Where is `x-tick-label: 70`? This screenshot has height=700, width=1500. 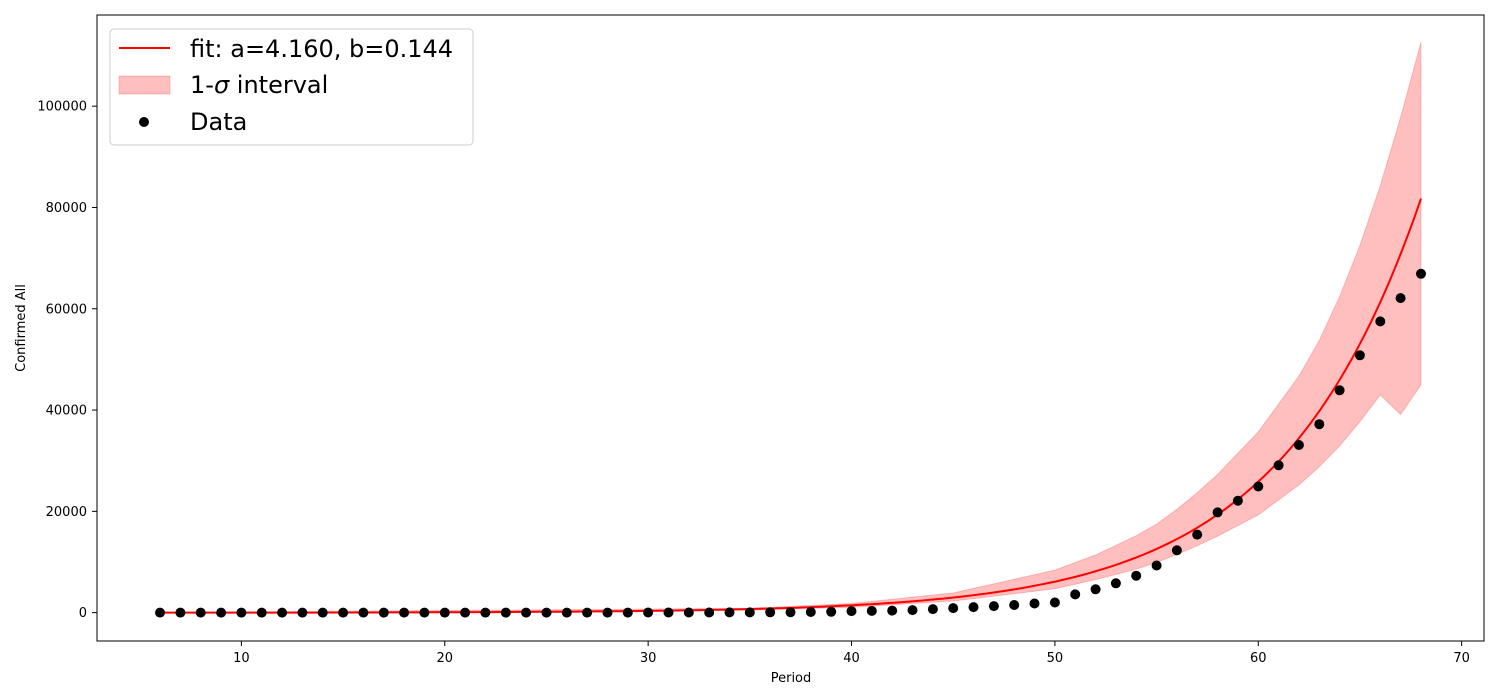
x-tick-label: 70 is located at coordinates (1461, 658).